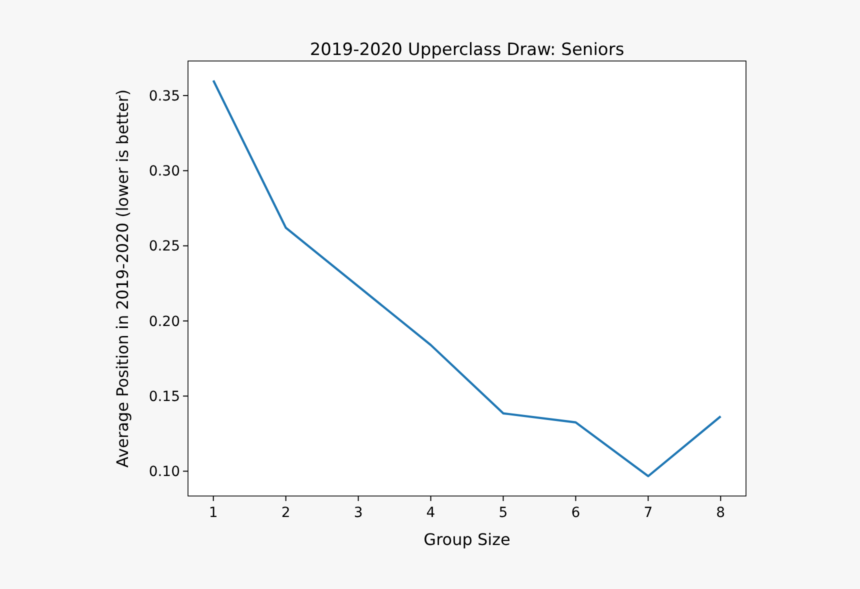 This screenshot has width=860, height=589. Describe the element at coordinates (285, 513) in the screenshot. I see `x-tick-label: 2` at that location.